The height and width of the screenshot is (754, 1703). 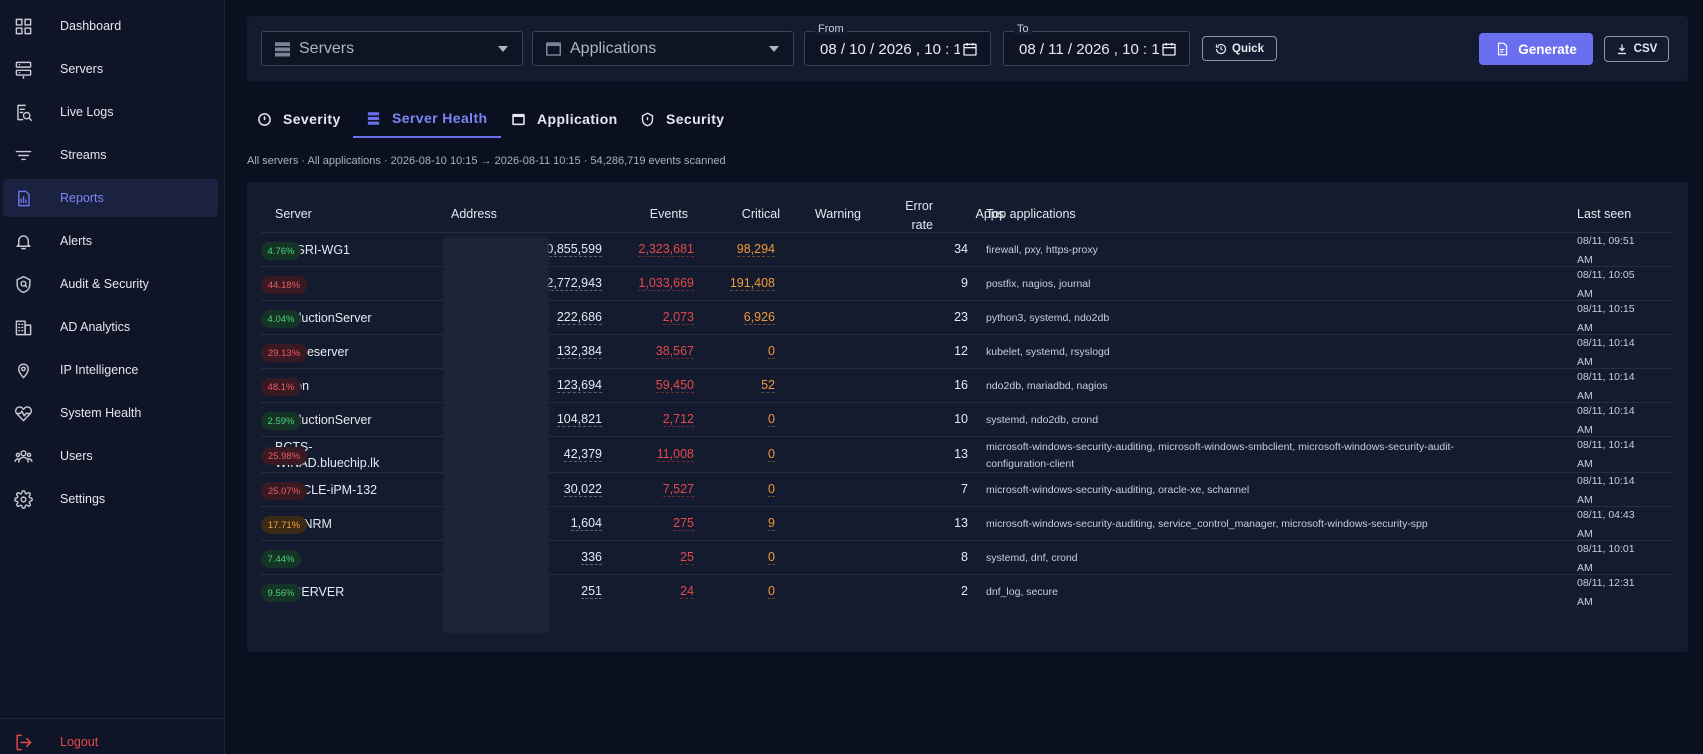 What do you see at coordinates (961, 523) in the screenshot?
I see `apps-count: 13` at bounding box center [961, 523].